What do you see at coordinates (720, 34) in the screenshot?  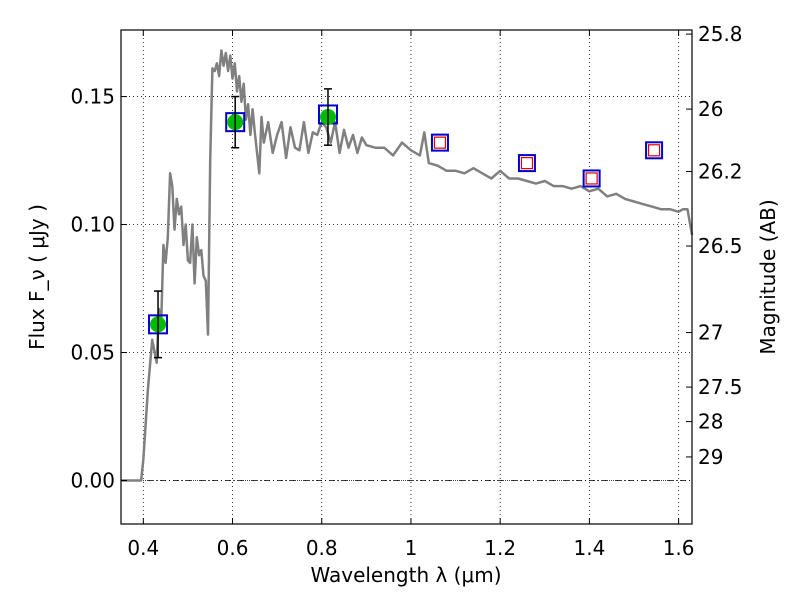 I see `right-tick-label: 25.8` at bounding box center [720, 34].